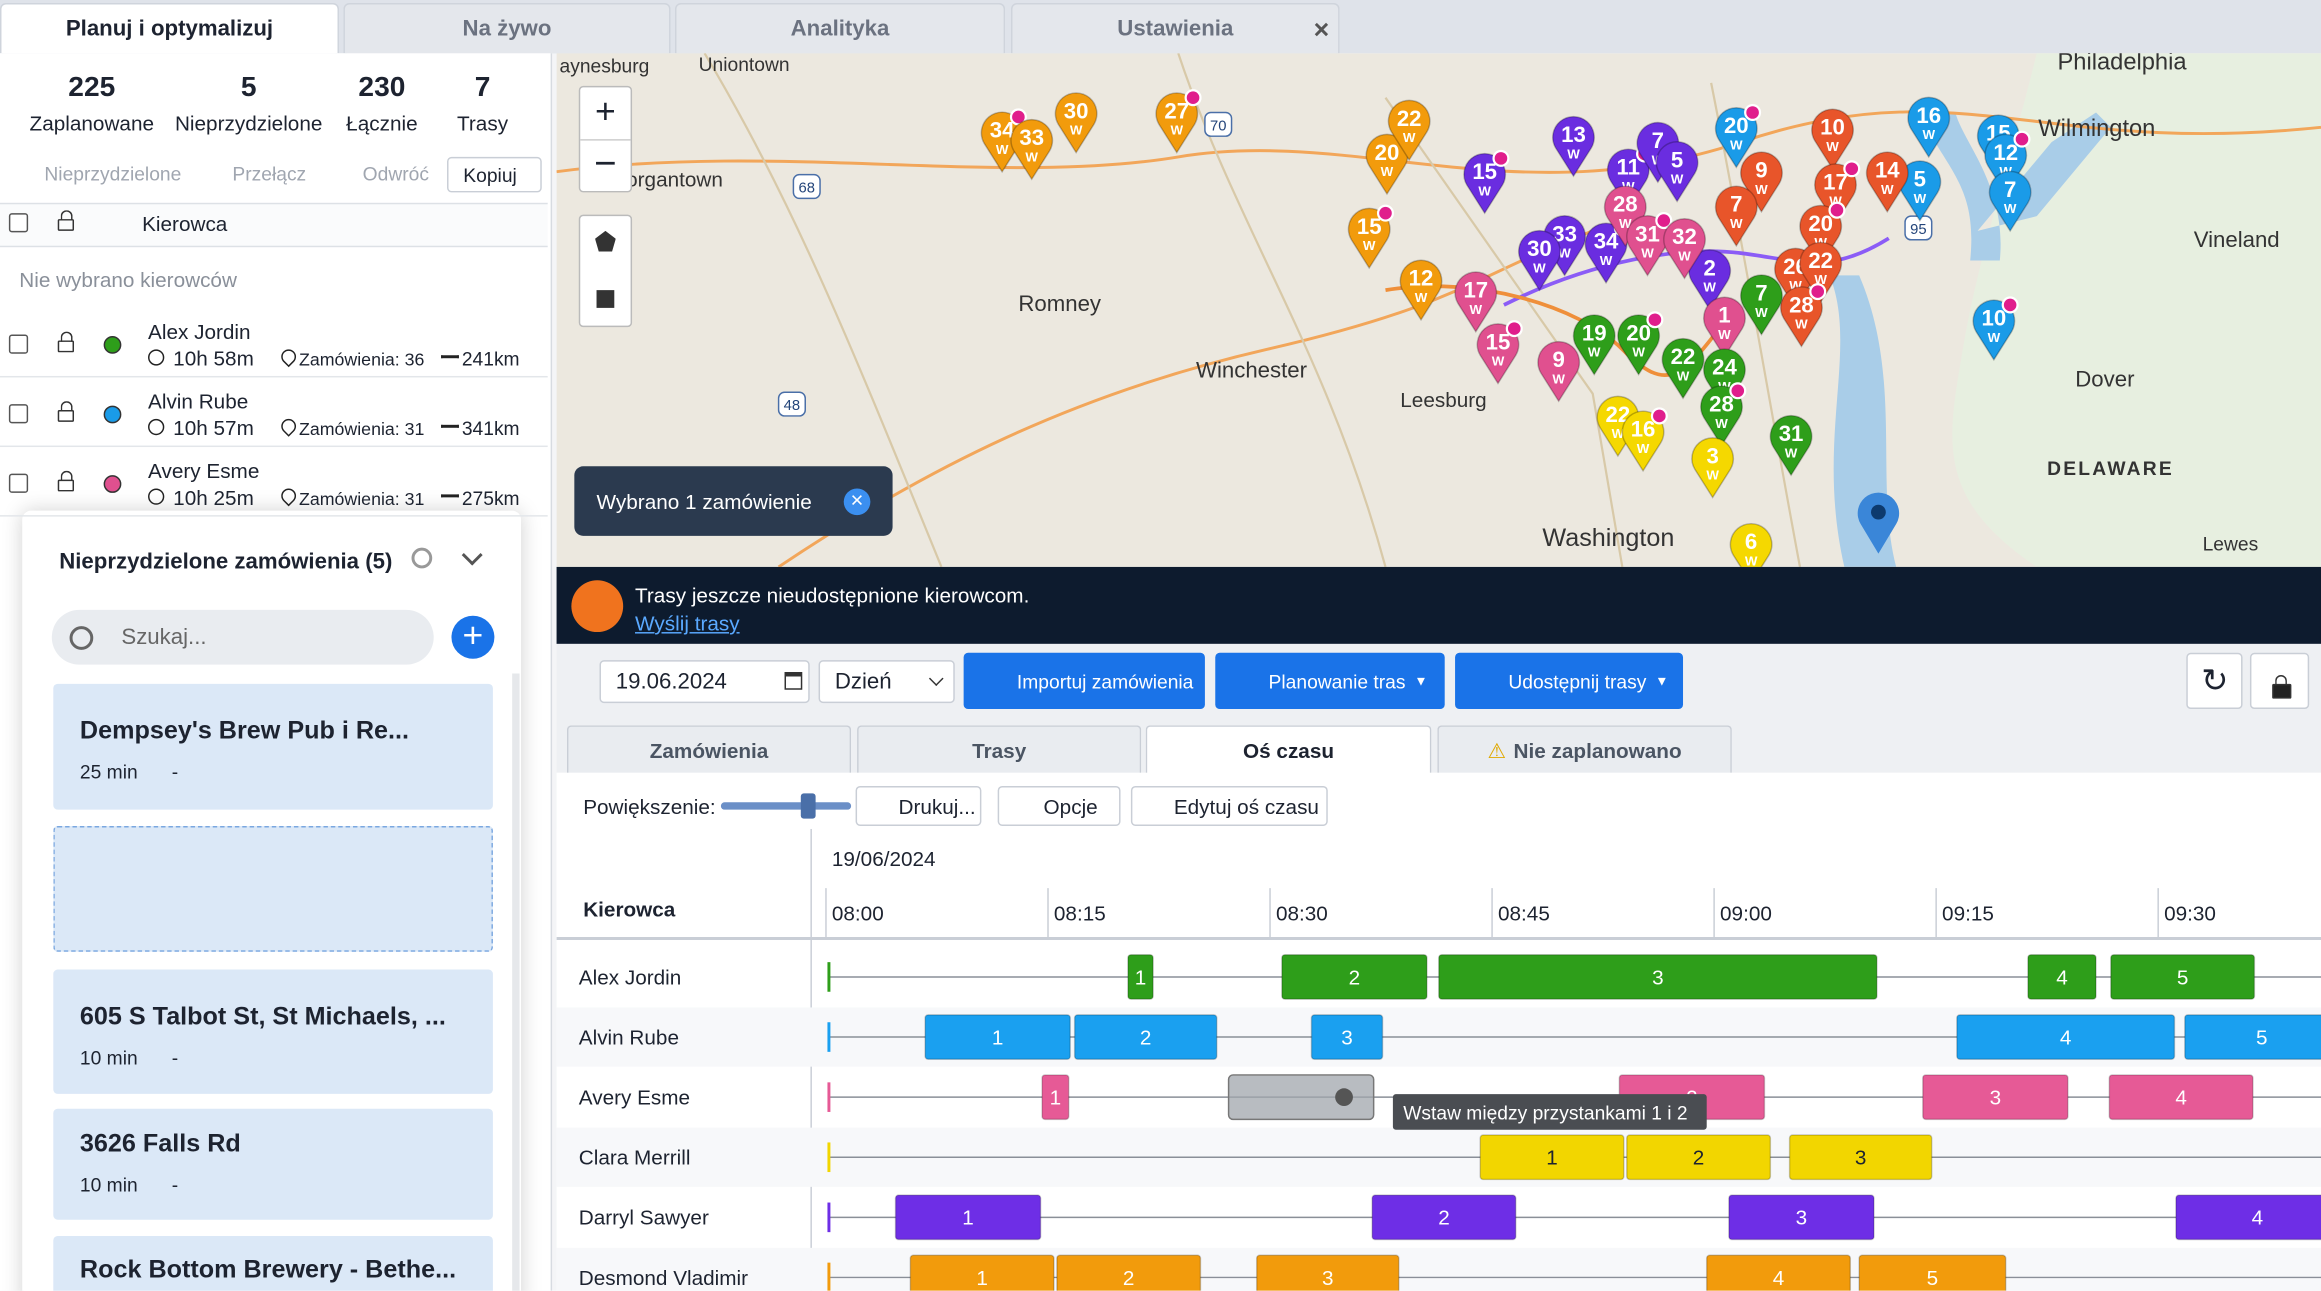 The image size is (2321, 1291). I want to click on toolbar-button: Nieprzydzielone, so click(113, 174).